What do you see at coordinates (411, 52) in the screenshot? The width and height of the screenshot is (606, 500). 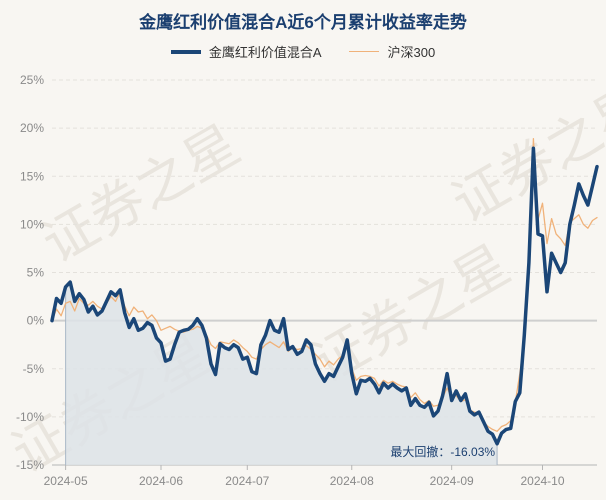 I see `legend-label-index: 沪深300` at bounding box center [411, 52].